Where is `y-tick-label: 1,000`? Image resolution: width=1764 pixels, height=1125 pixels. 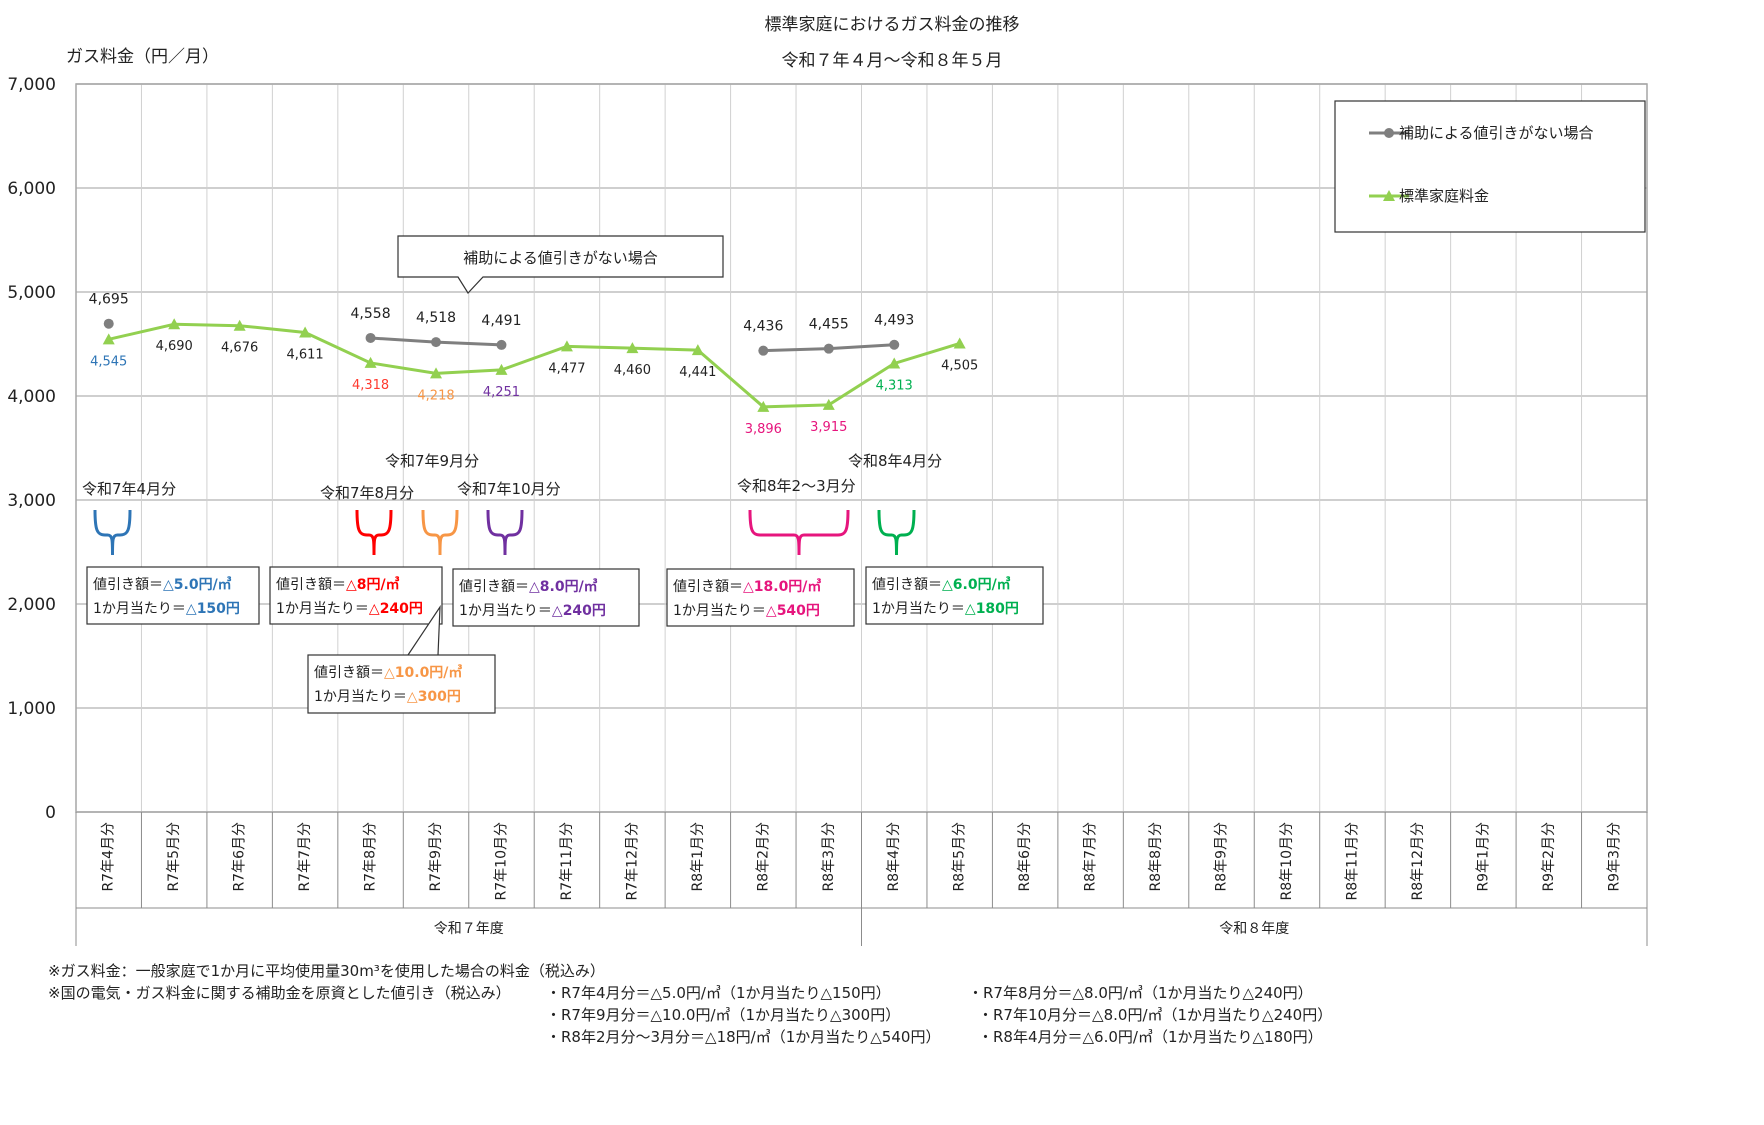
y-tick-label: 1,000 is located at coordinates (31, 709).